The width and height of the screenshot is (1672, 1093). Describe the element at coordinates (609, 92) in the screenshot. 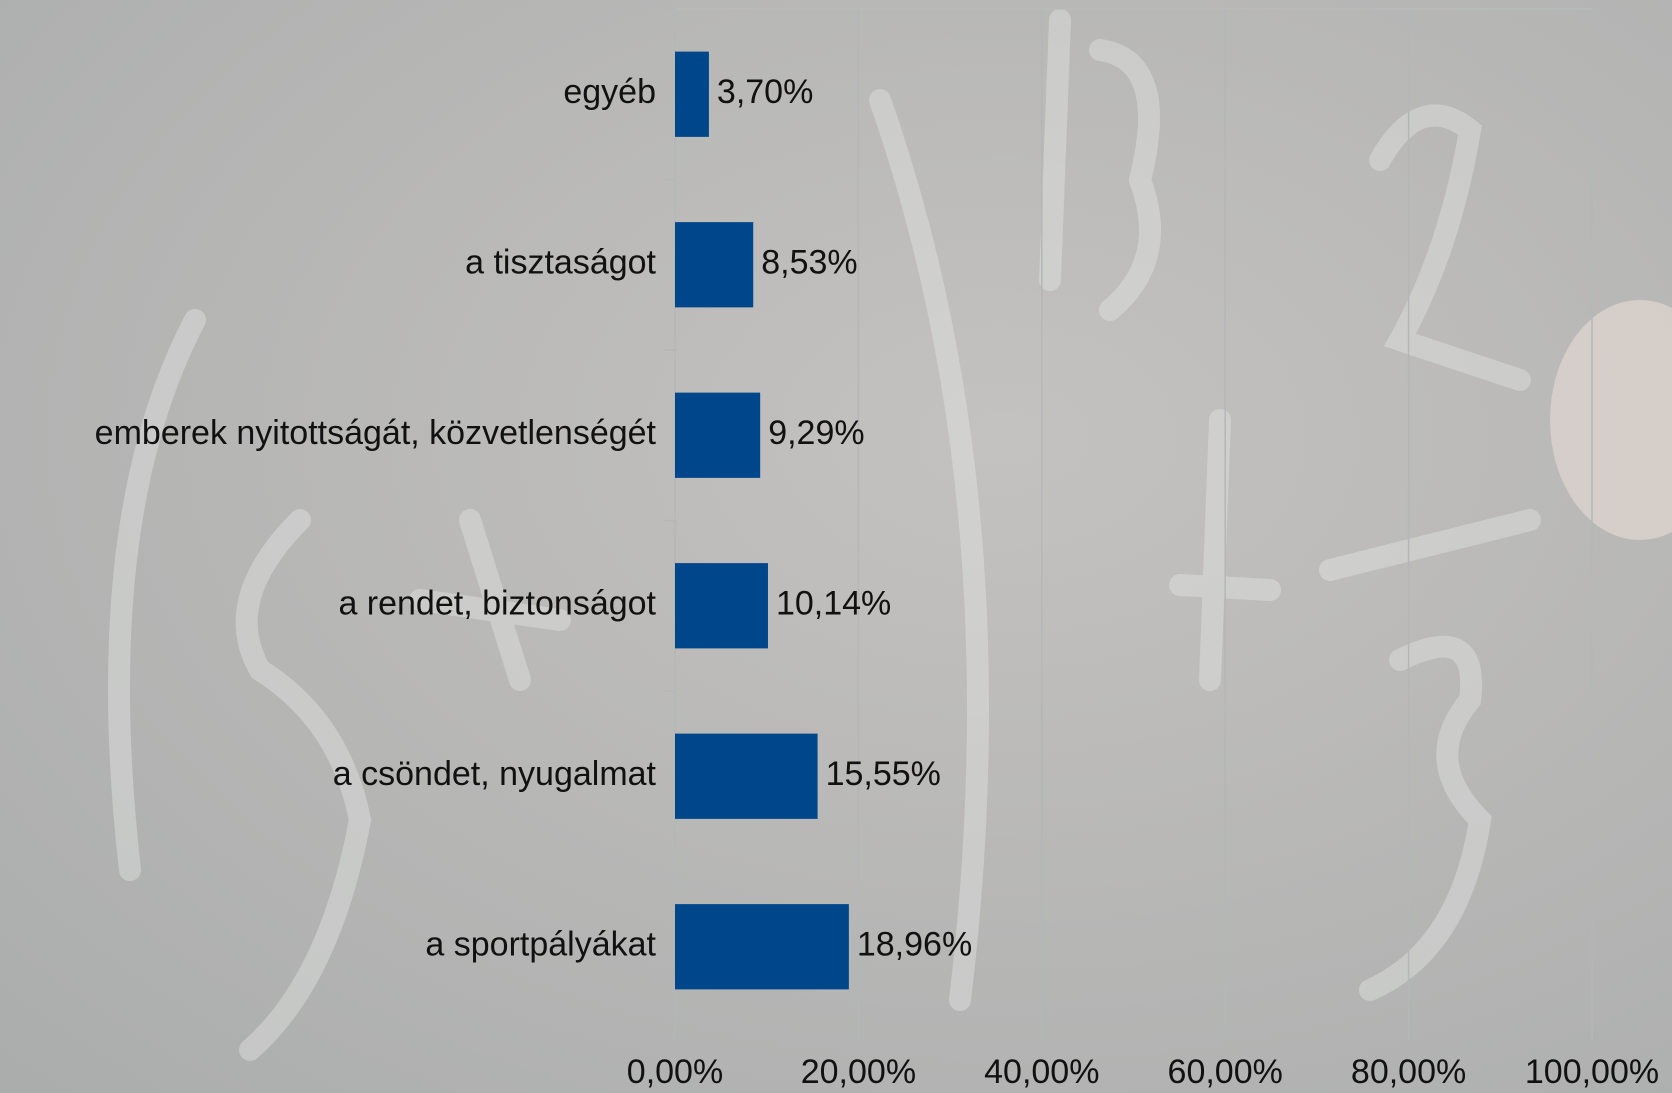

I see `y-tick-label: egyéb` at that location.